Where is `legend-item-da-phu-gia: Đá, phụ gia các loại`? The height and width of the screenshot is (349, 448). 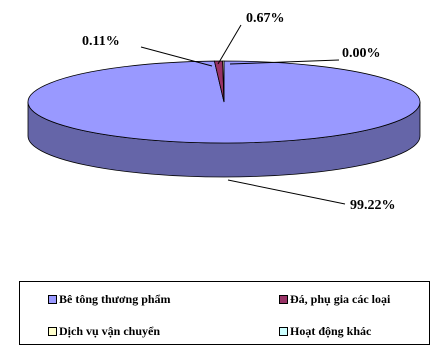
legend-item-da-phu-gia: Đá, phụ gia các loại is located at coordinates (334, 299).